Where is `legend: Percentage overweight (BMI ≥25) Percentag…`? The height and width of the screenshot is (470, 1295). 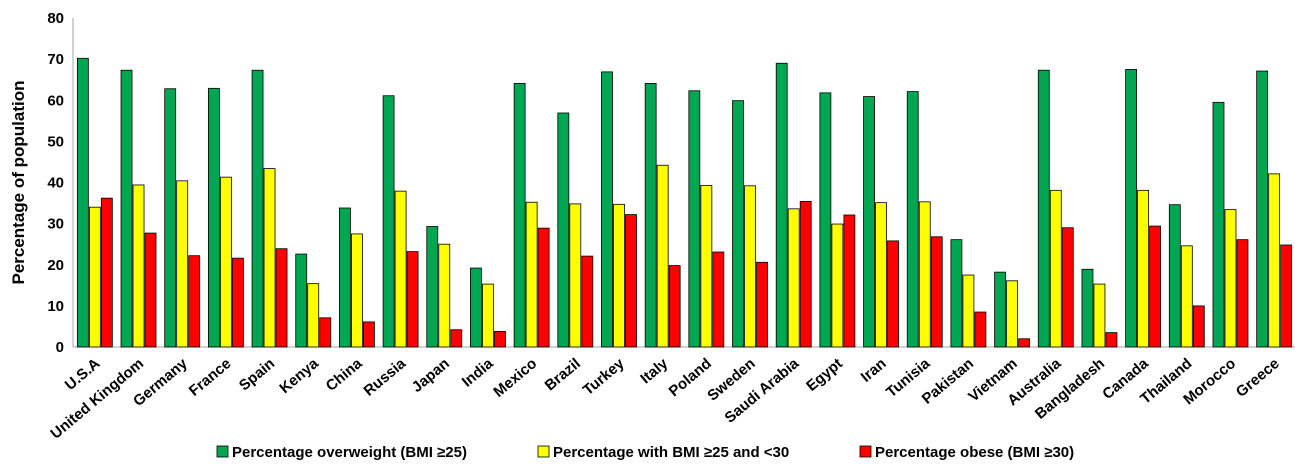 legend: Percentage overweight (BMI ≥25) Percentag… is located at coordinates (645, 452).